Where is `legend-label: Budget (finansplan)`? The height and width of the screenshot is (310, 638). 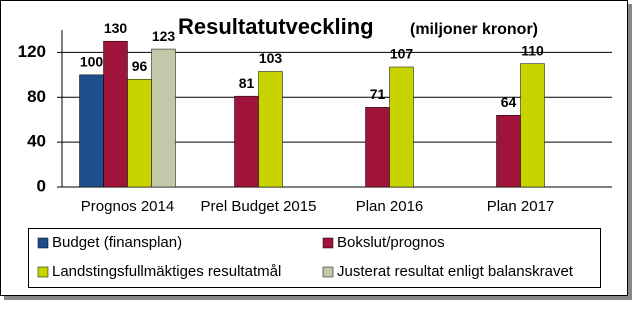
legend-label: Budget (finansplan) is located at coordinates (117, 242).